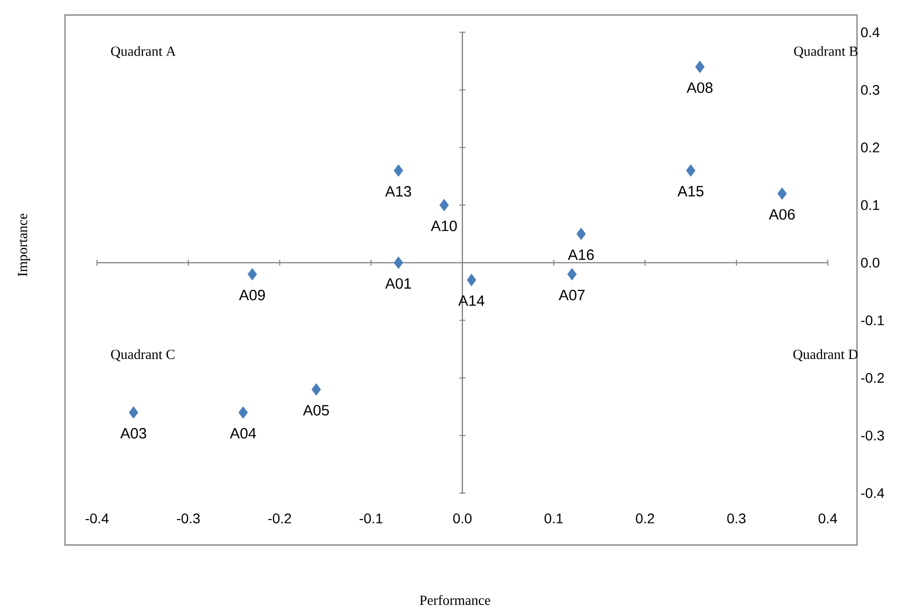 This screenshot has width=897, height=613. What do you see at coordinates (828, 519) in the screenshot?
I see `x-tick-label: 0.4` at bounding box center [828, 519].